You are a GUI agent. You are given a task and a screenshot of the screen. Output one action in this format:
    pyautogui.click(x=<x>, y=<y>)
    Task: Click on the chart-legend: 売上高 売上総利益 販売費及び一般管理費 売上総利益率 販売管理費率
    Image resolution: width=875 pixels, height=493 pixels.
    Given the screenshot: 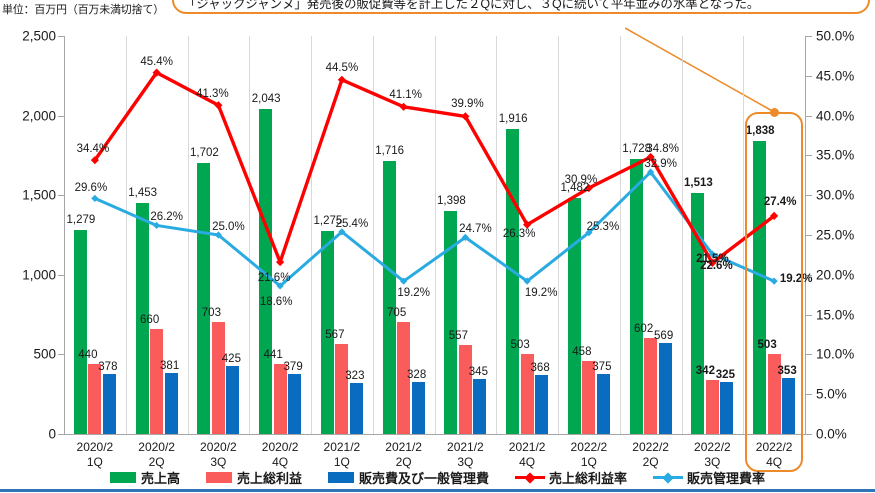 What is the action you would take?
    pyautogui.click(x=437, y=477)
    